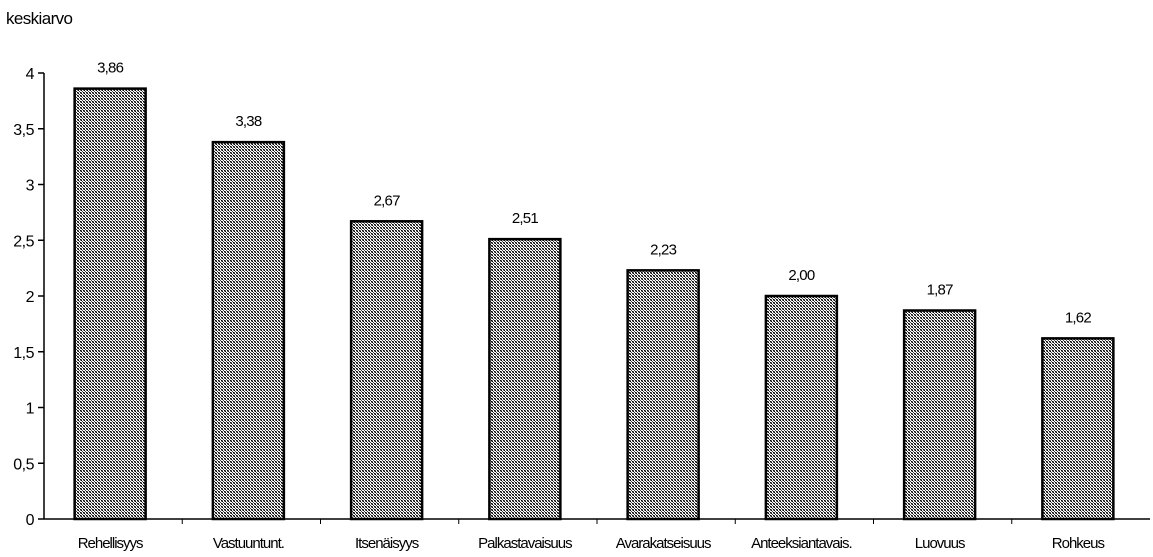  I want to click on x-category-label: Avarakatseisuus, so click(663, 543).